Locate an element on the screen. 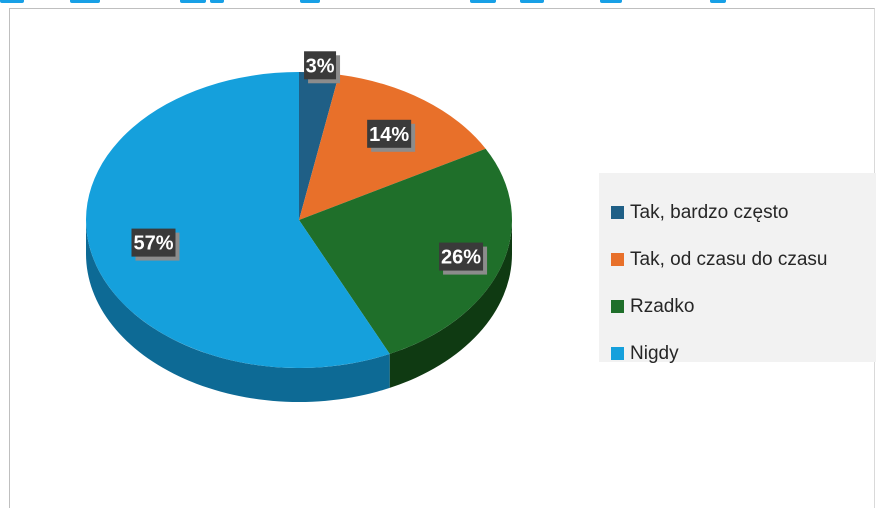  pie-slice-side-rzadko is located at coordinates (450, 304).